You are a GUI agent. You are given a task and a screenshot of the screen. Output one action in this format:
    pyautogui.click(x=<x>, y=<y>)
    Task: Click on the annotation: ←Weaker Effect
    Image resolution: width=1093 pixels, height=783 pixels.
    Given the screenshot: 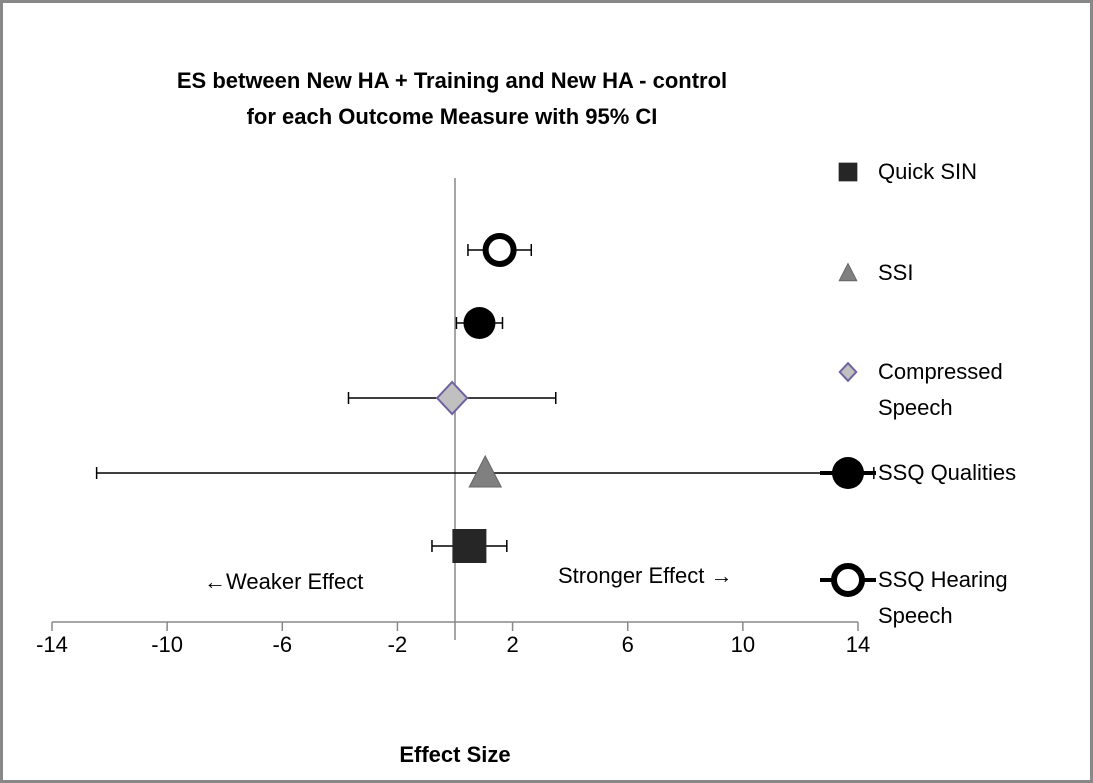 What is the action you would take?
    pyautogui.click(x=283, y=581)
    